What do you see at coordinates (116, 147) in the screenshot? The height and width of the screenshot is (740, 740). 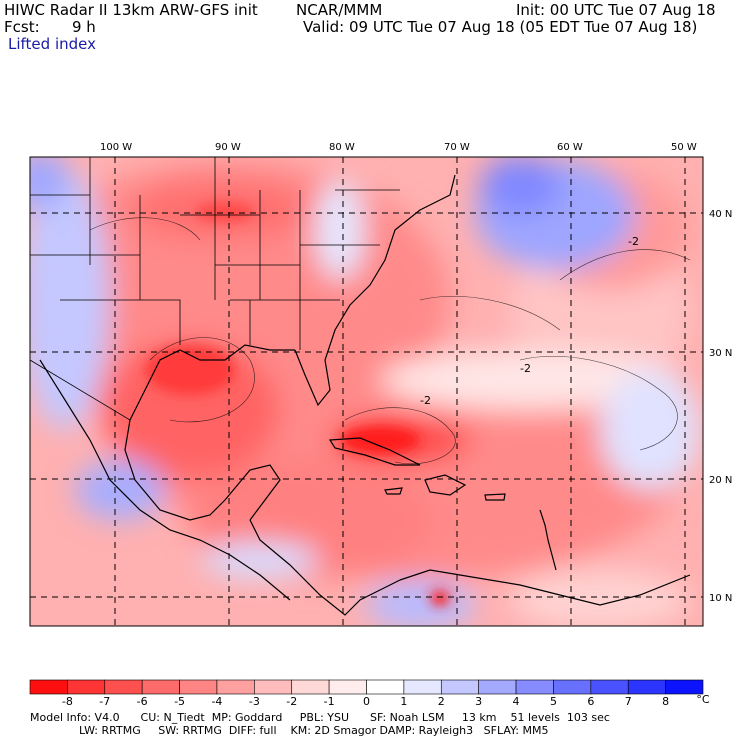 I see `lon-label-100w: 100 W` at bounding box center [116, 147].